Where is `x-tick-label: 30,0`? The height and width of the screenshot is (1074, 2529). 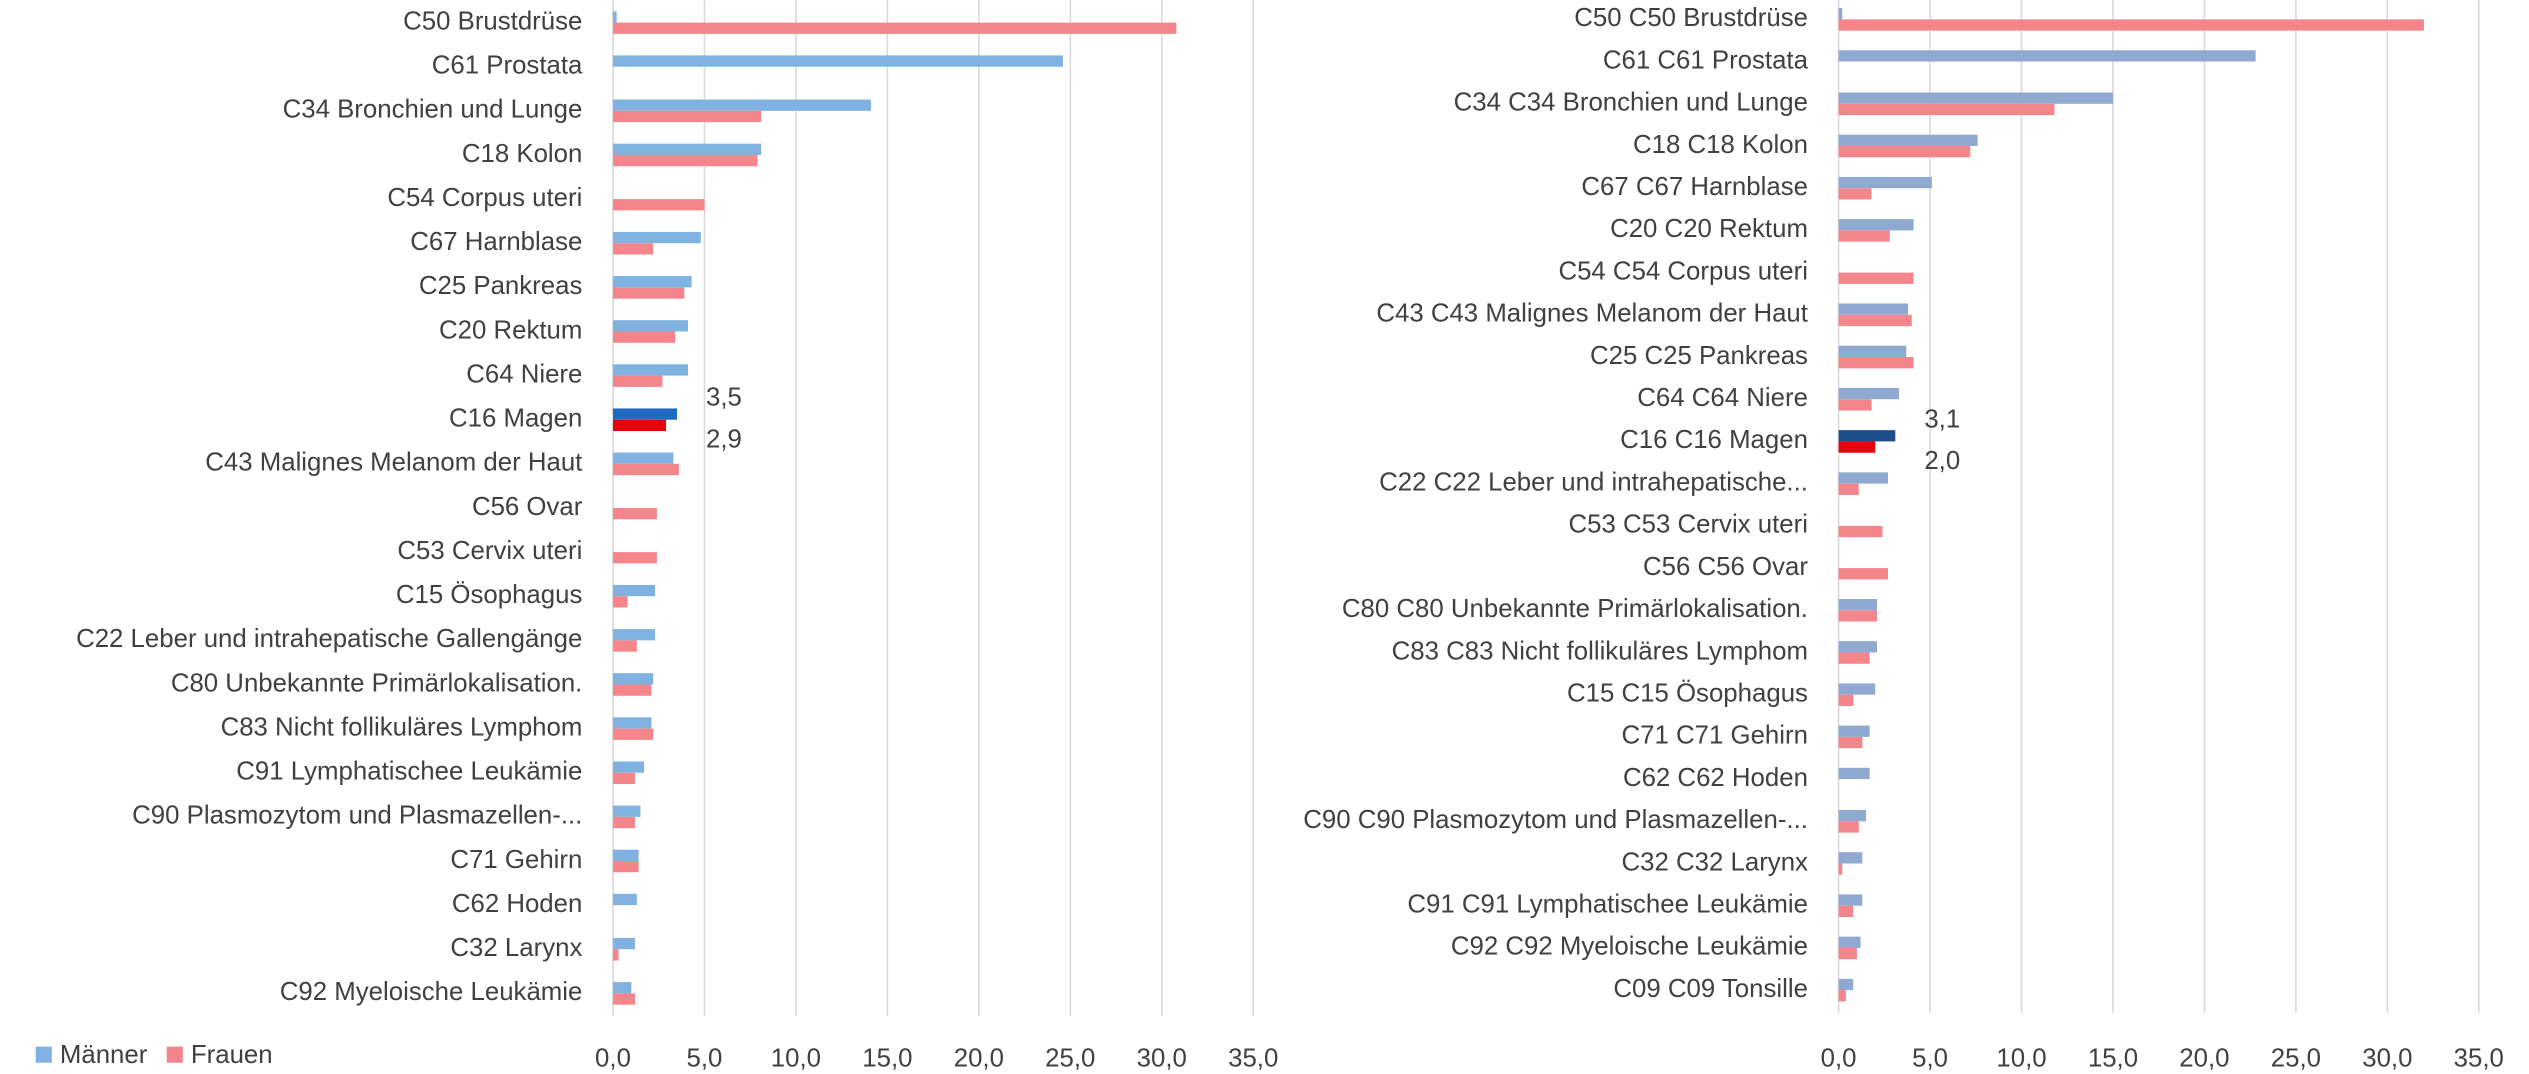
x-tick-label: 30,0 is located at coordinates (2387, 1058).